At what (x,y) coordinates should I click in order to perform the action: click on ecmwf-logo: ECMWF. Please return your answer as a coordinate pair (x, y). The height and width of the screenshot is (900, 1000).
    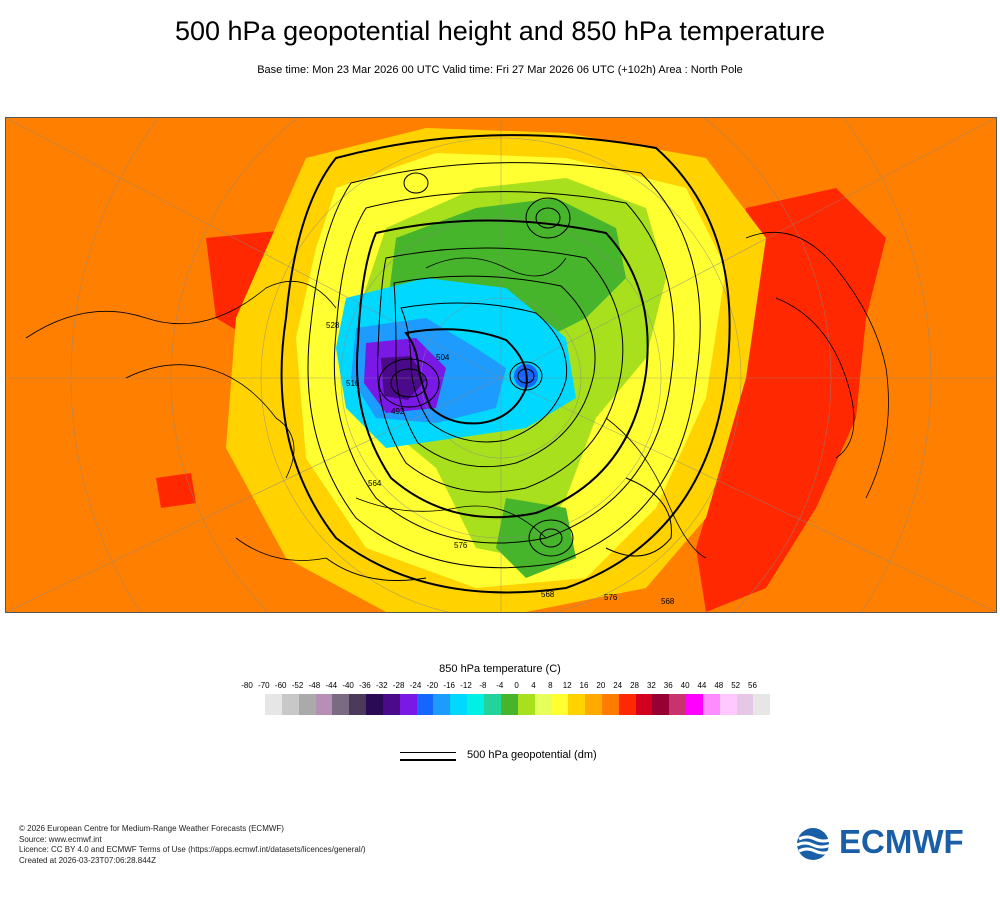
    Looking at the image, I should click on (890, 842).